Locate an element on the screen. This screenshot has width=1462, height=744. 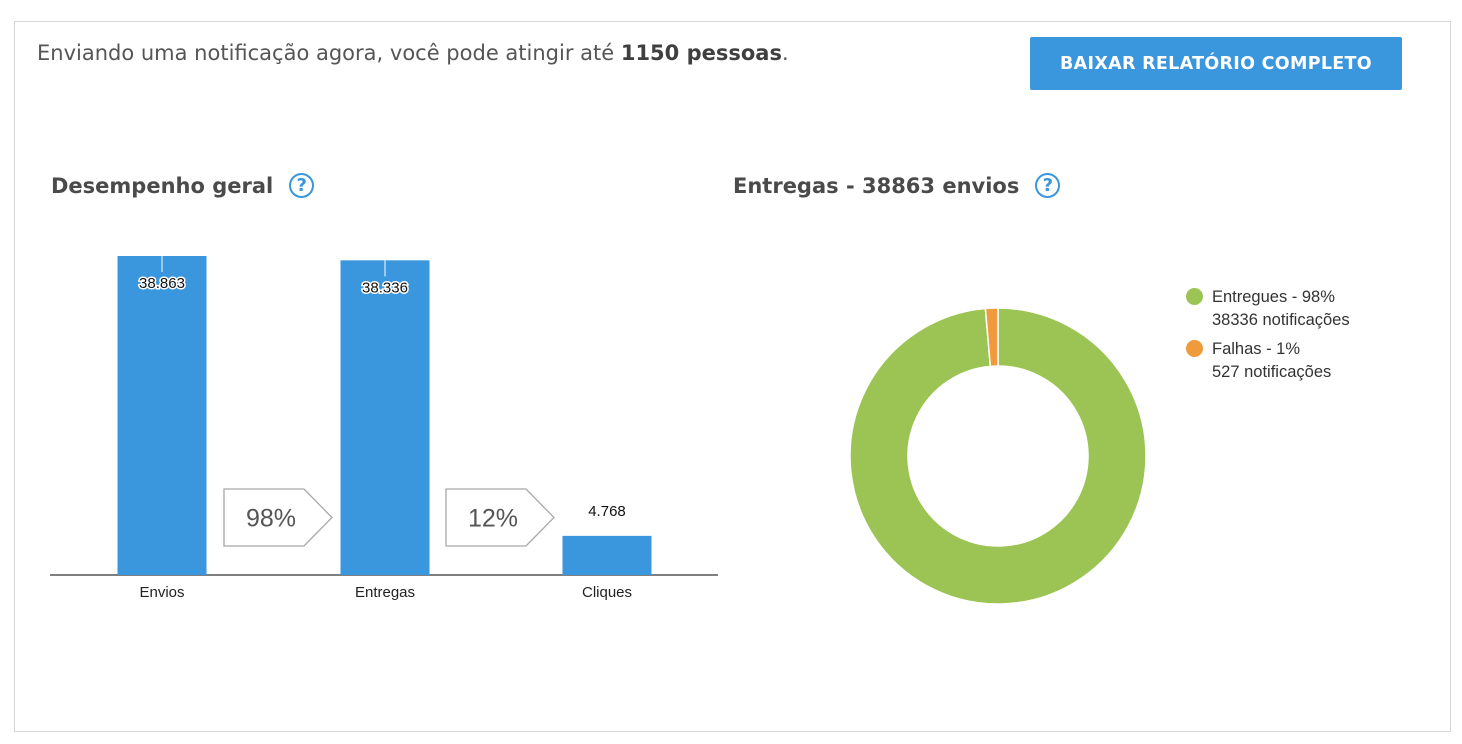
reach-count: 1150 pessoas is located at coordinates (701, 53).